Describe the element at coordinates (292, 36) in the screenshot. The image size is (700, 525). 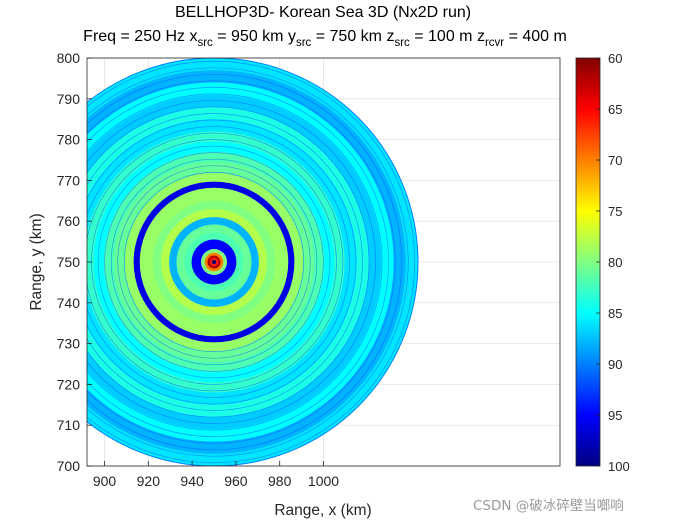
I see `subtitle-ysrc-symbol: y` at that location.